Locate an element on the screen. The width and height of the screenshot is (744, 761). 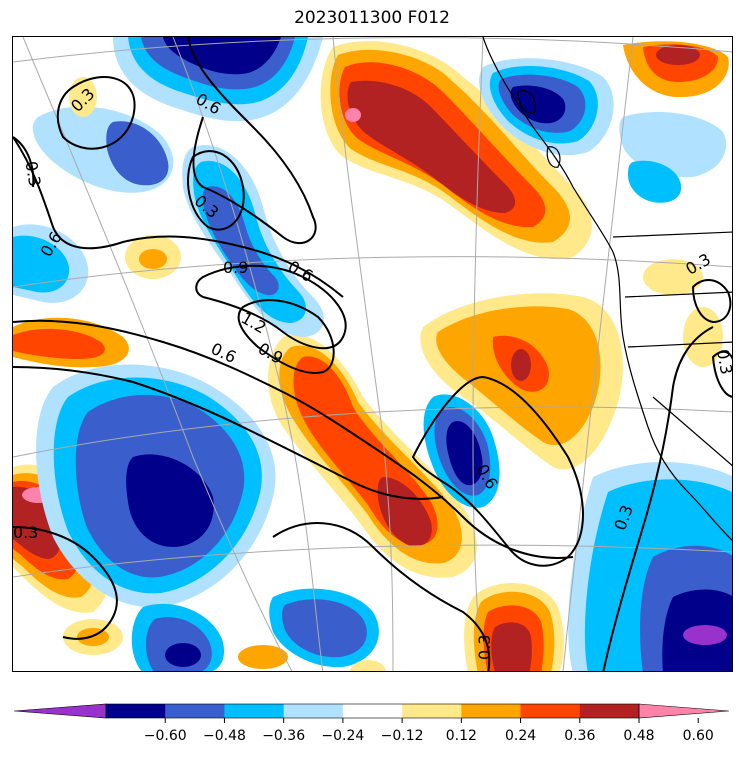
colorbar-segments is located at coordinates (371, 711).